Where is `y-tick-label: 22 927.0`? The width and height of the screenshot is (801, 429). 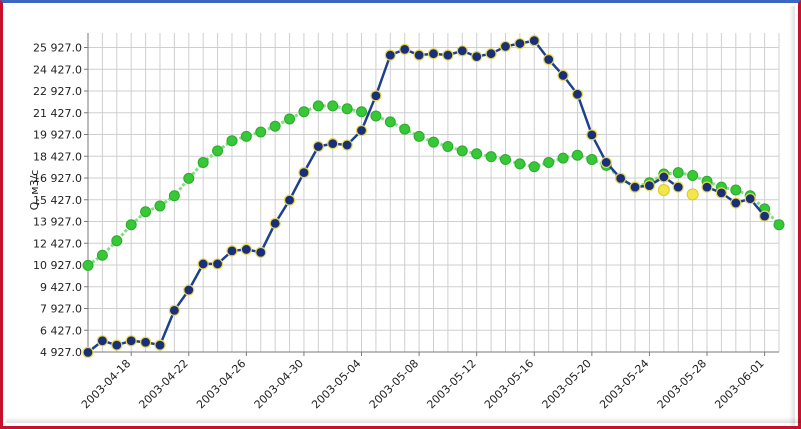 y-tick-label: 22 927.0 is located at coordinates (57, 91).